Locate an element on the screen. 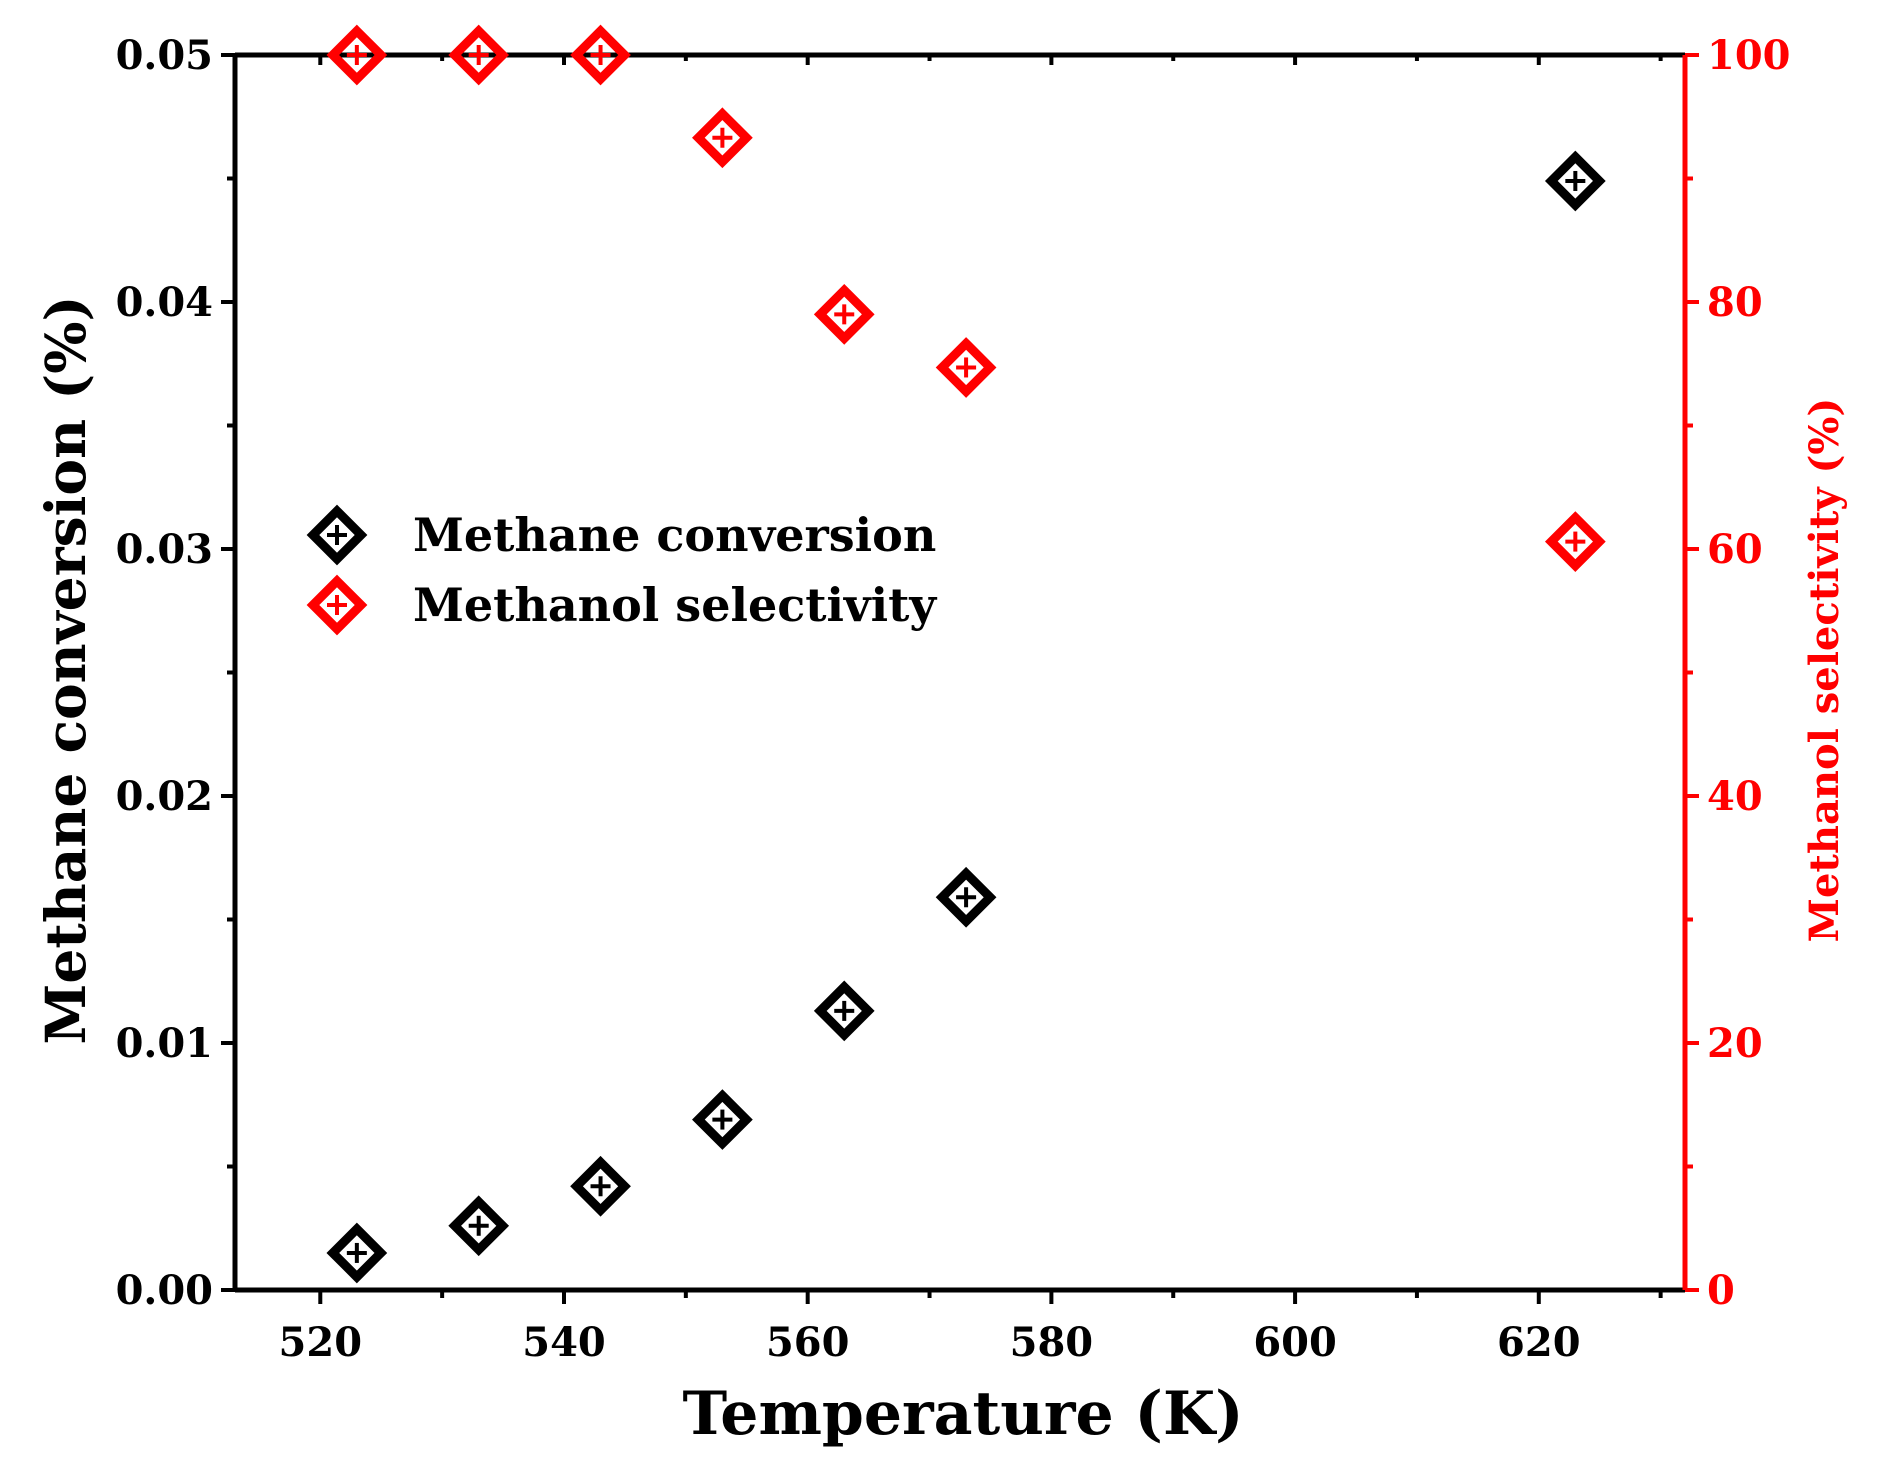  x-tick-label: 540 is located at coordinates (564, 1342).